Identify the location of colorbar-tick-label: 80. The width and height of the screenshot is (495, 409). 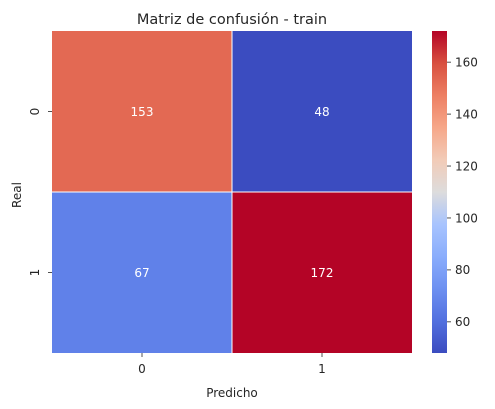
(462, 270).